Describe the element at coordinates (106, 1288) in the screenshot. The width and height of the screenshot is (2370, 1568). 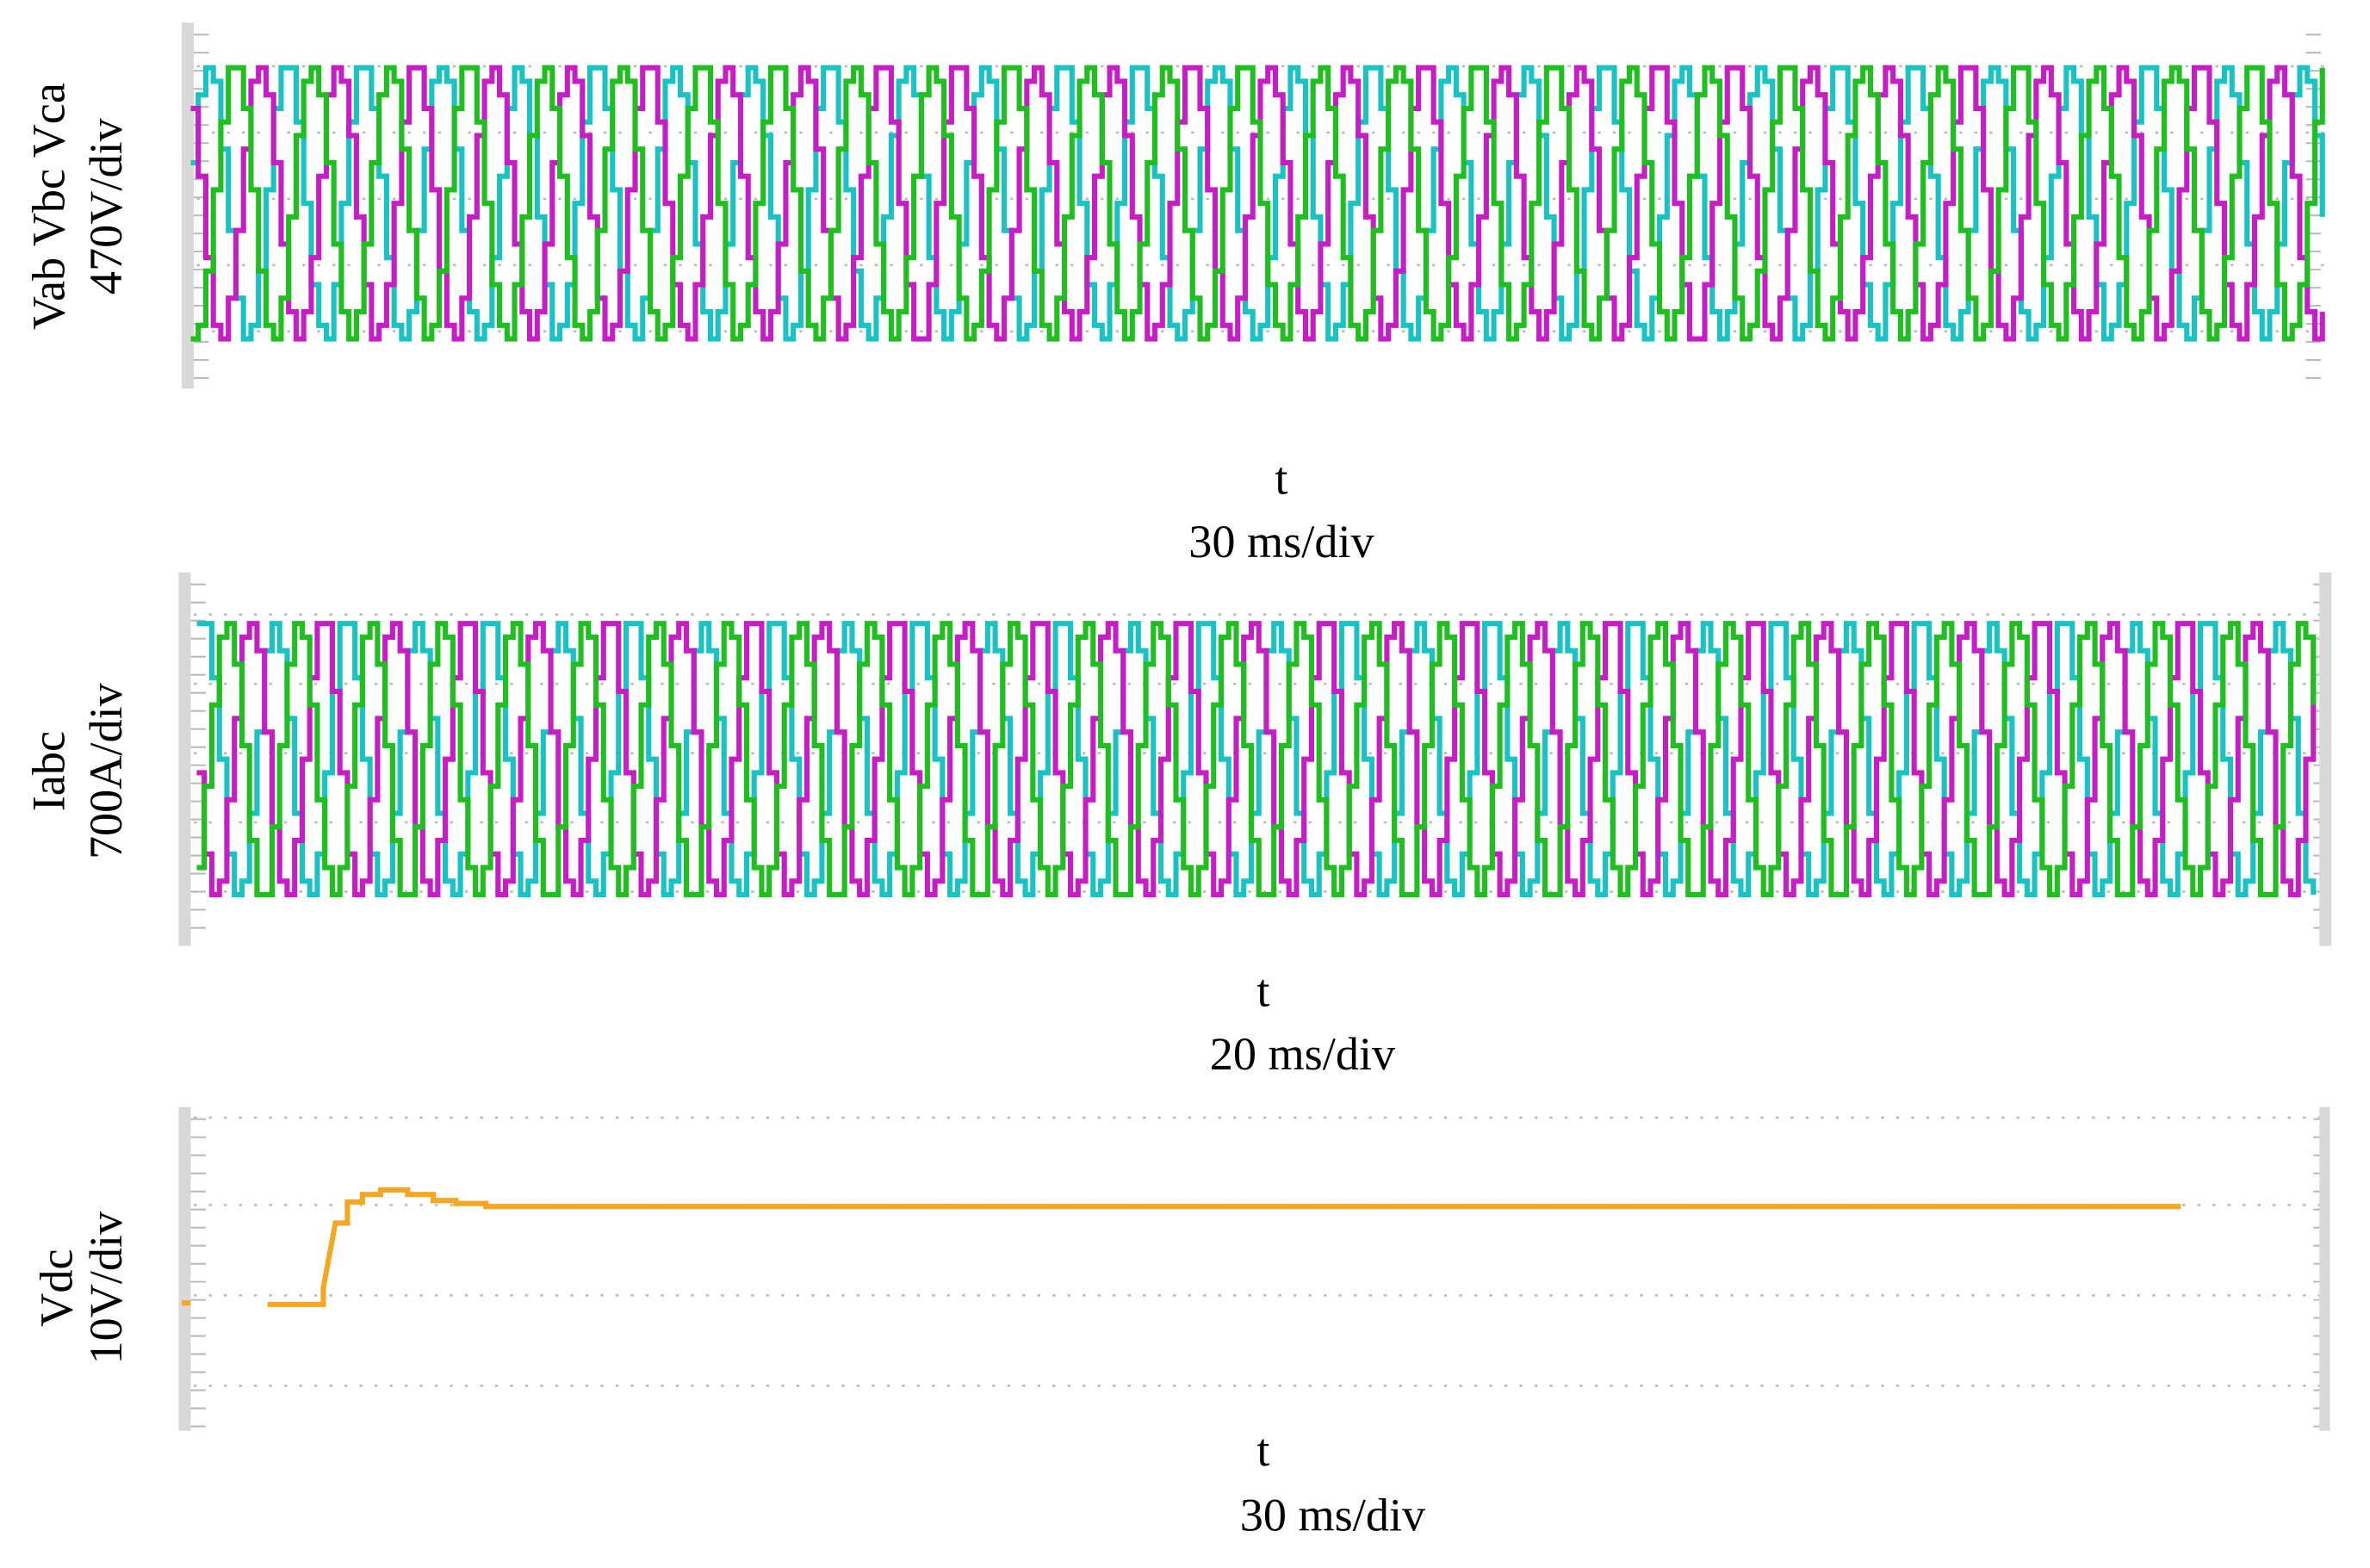
I see `y-label: 10V/div` at that location.